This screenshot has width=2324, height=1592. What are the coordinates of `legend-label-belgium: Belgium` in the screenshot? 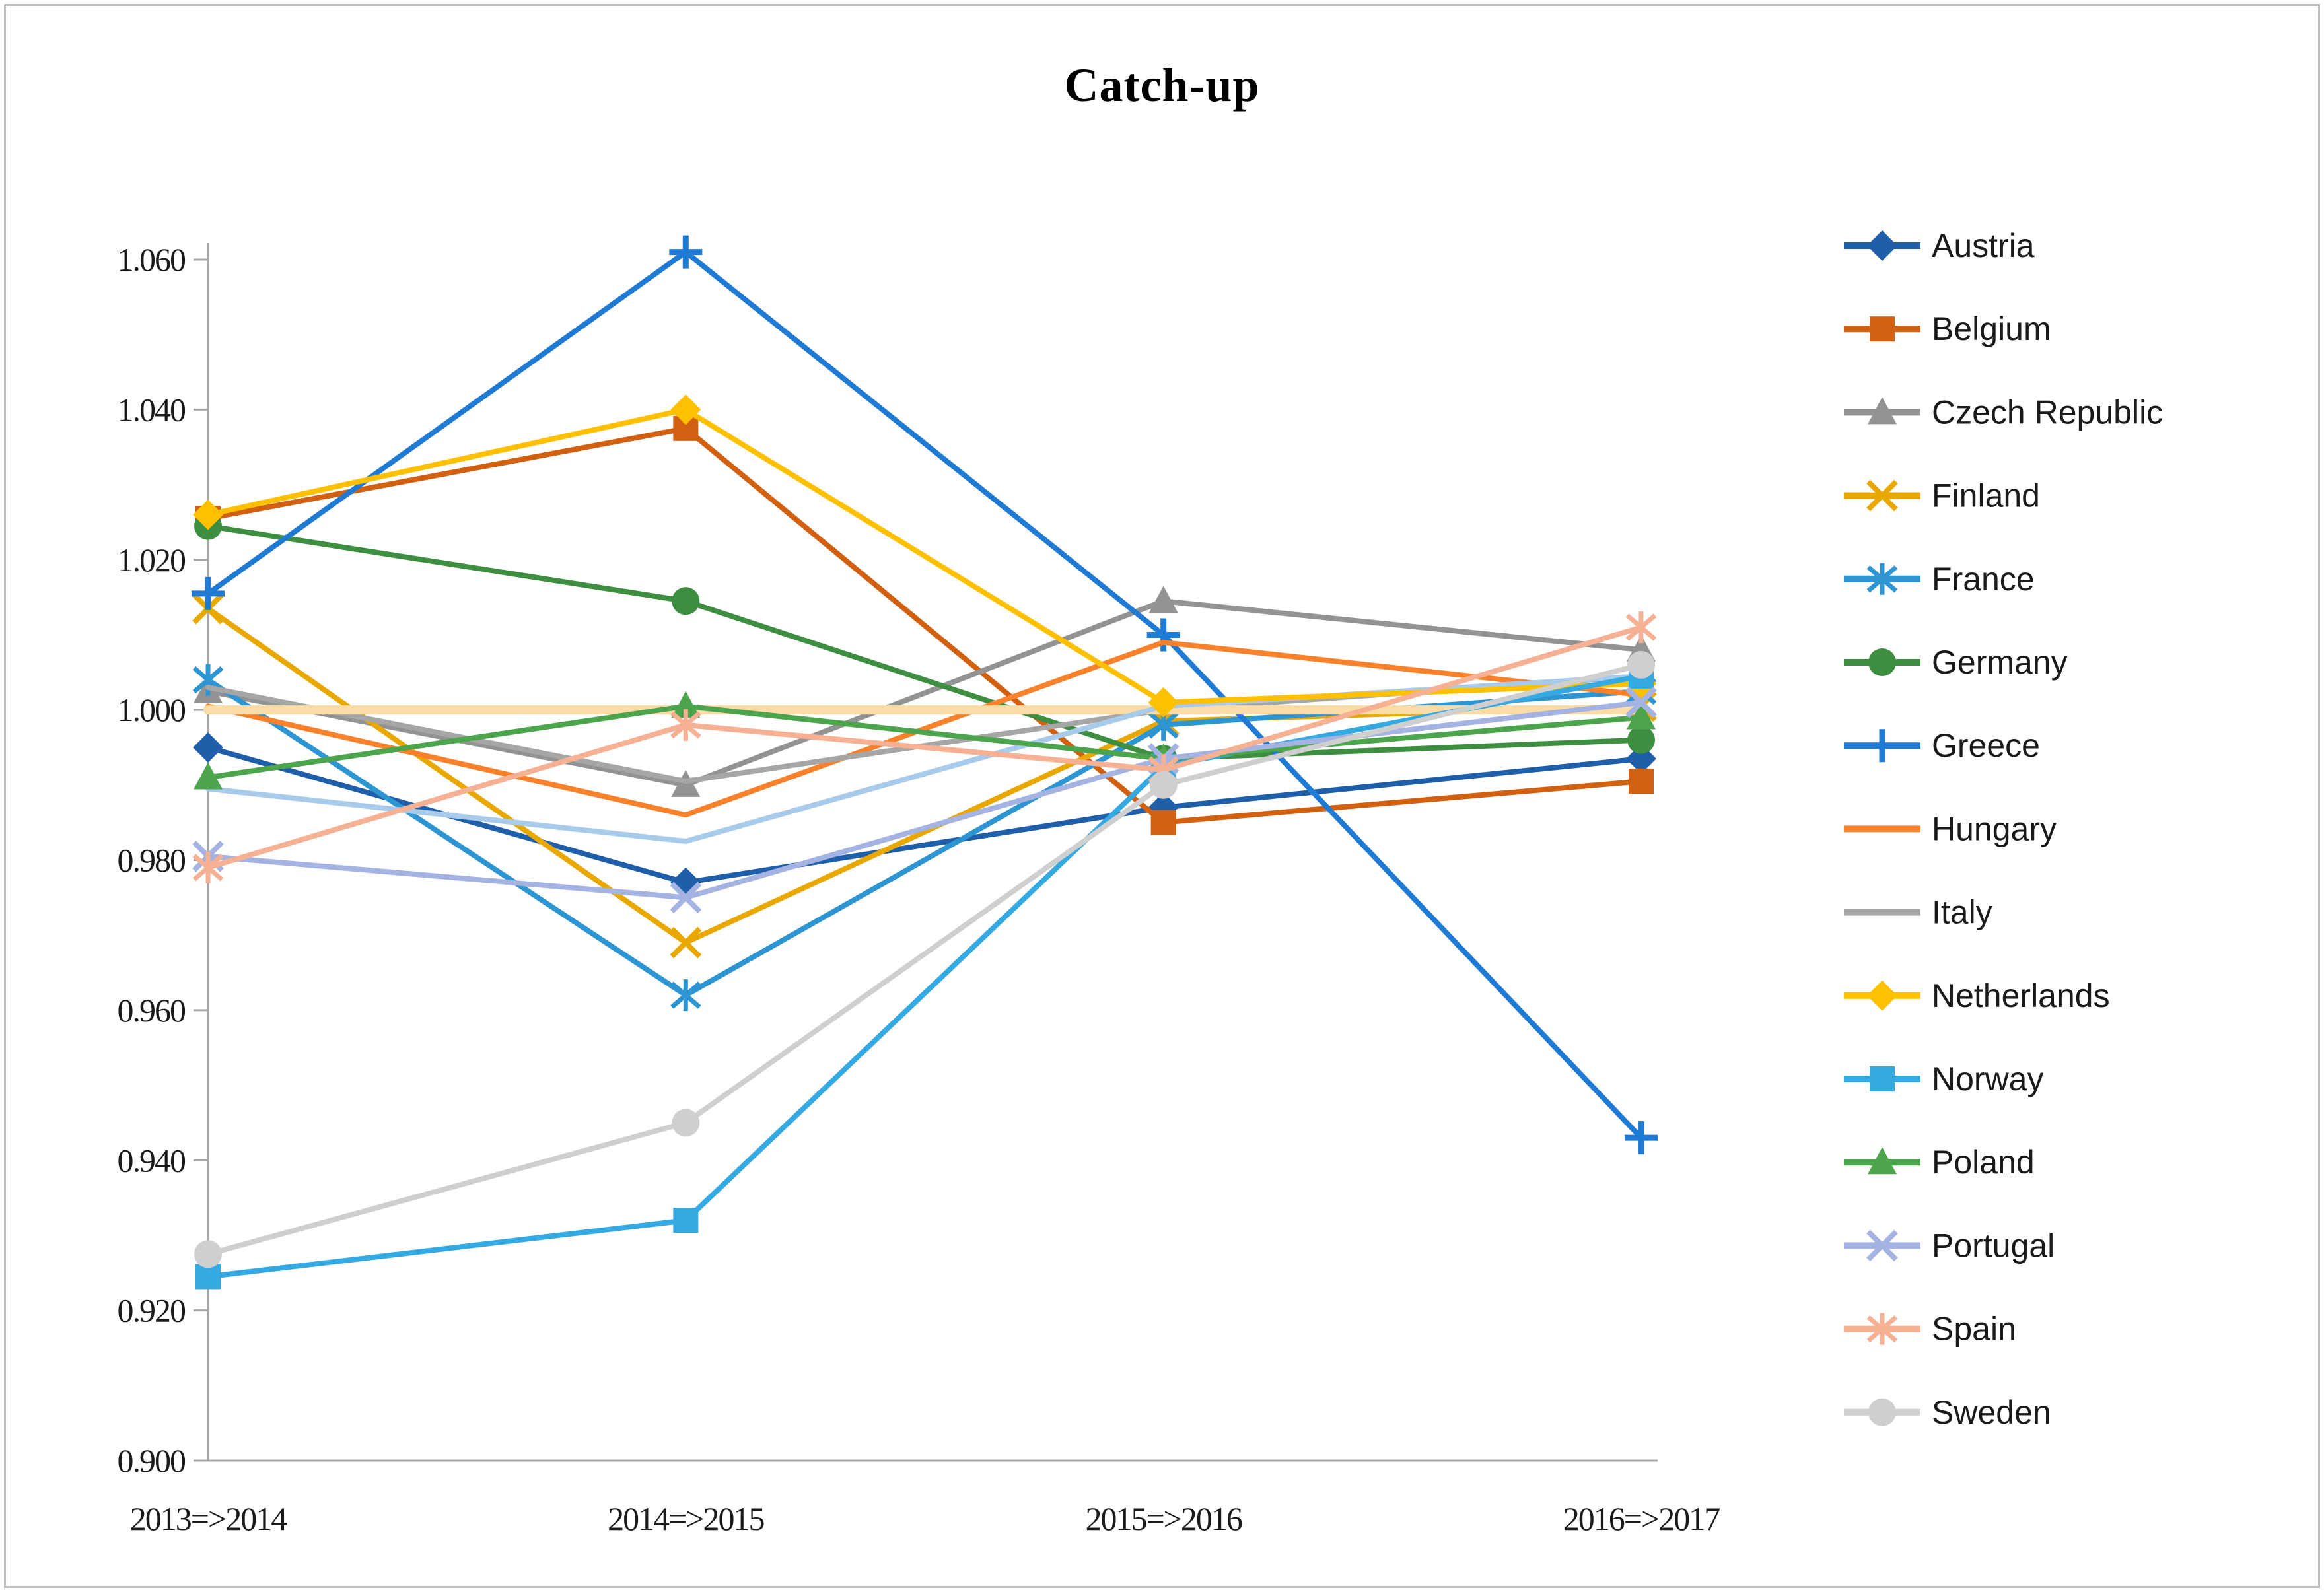 It's located at (1992, 328).